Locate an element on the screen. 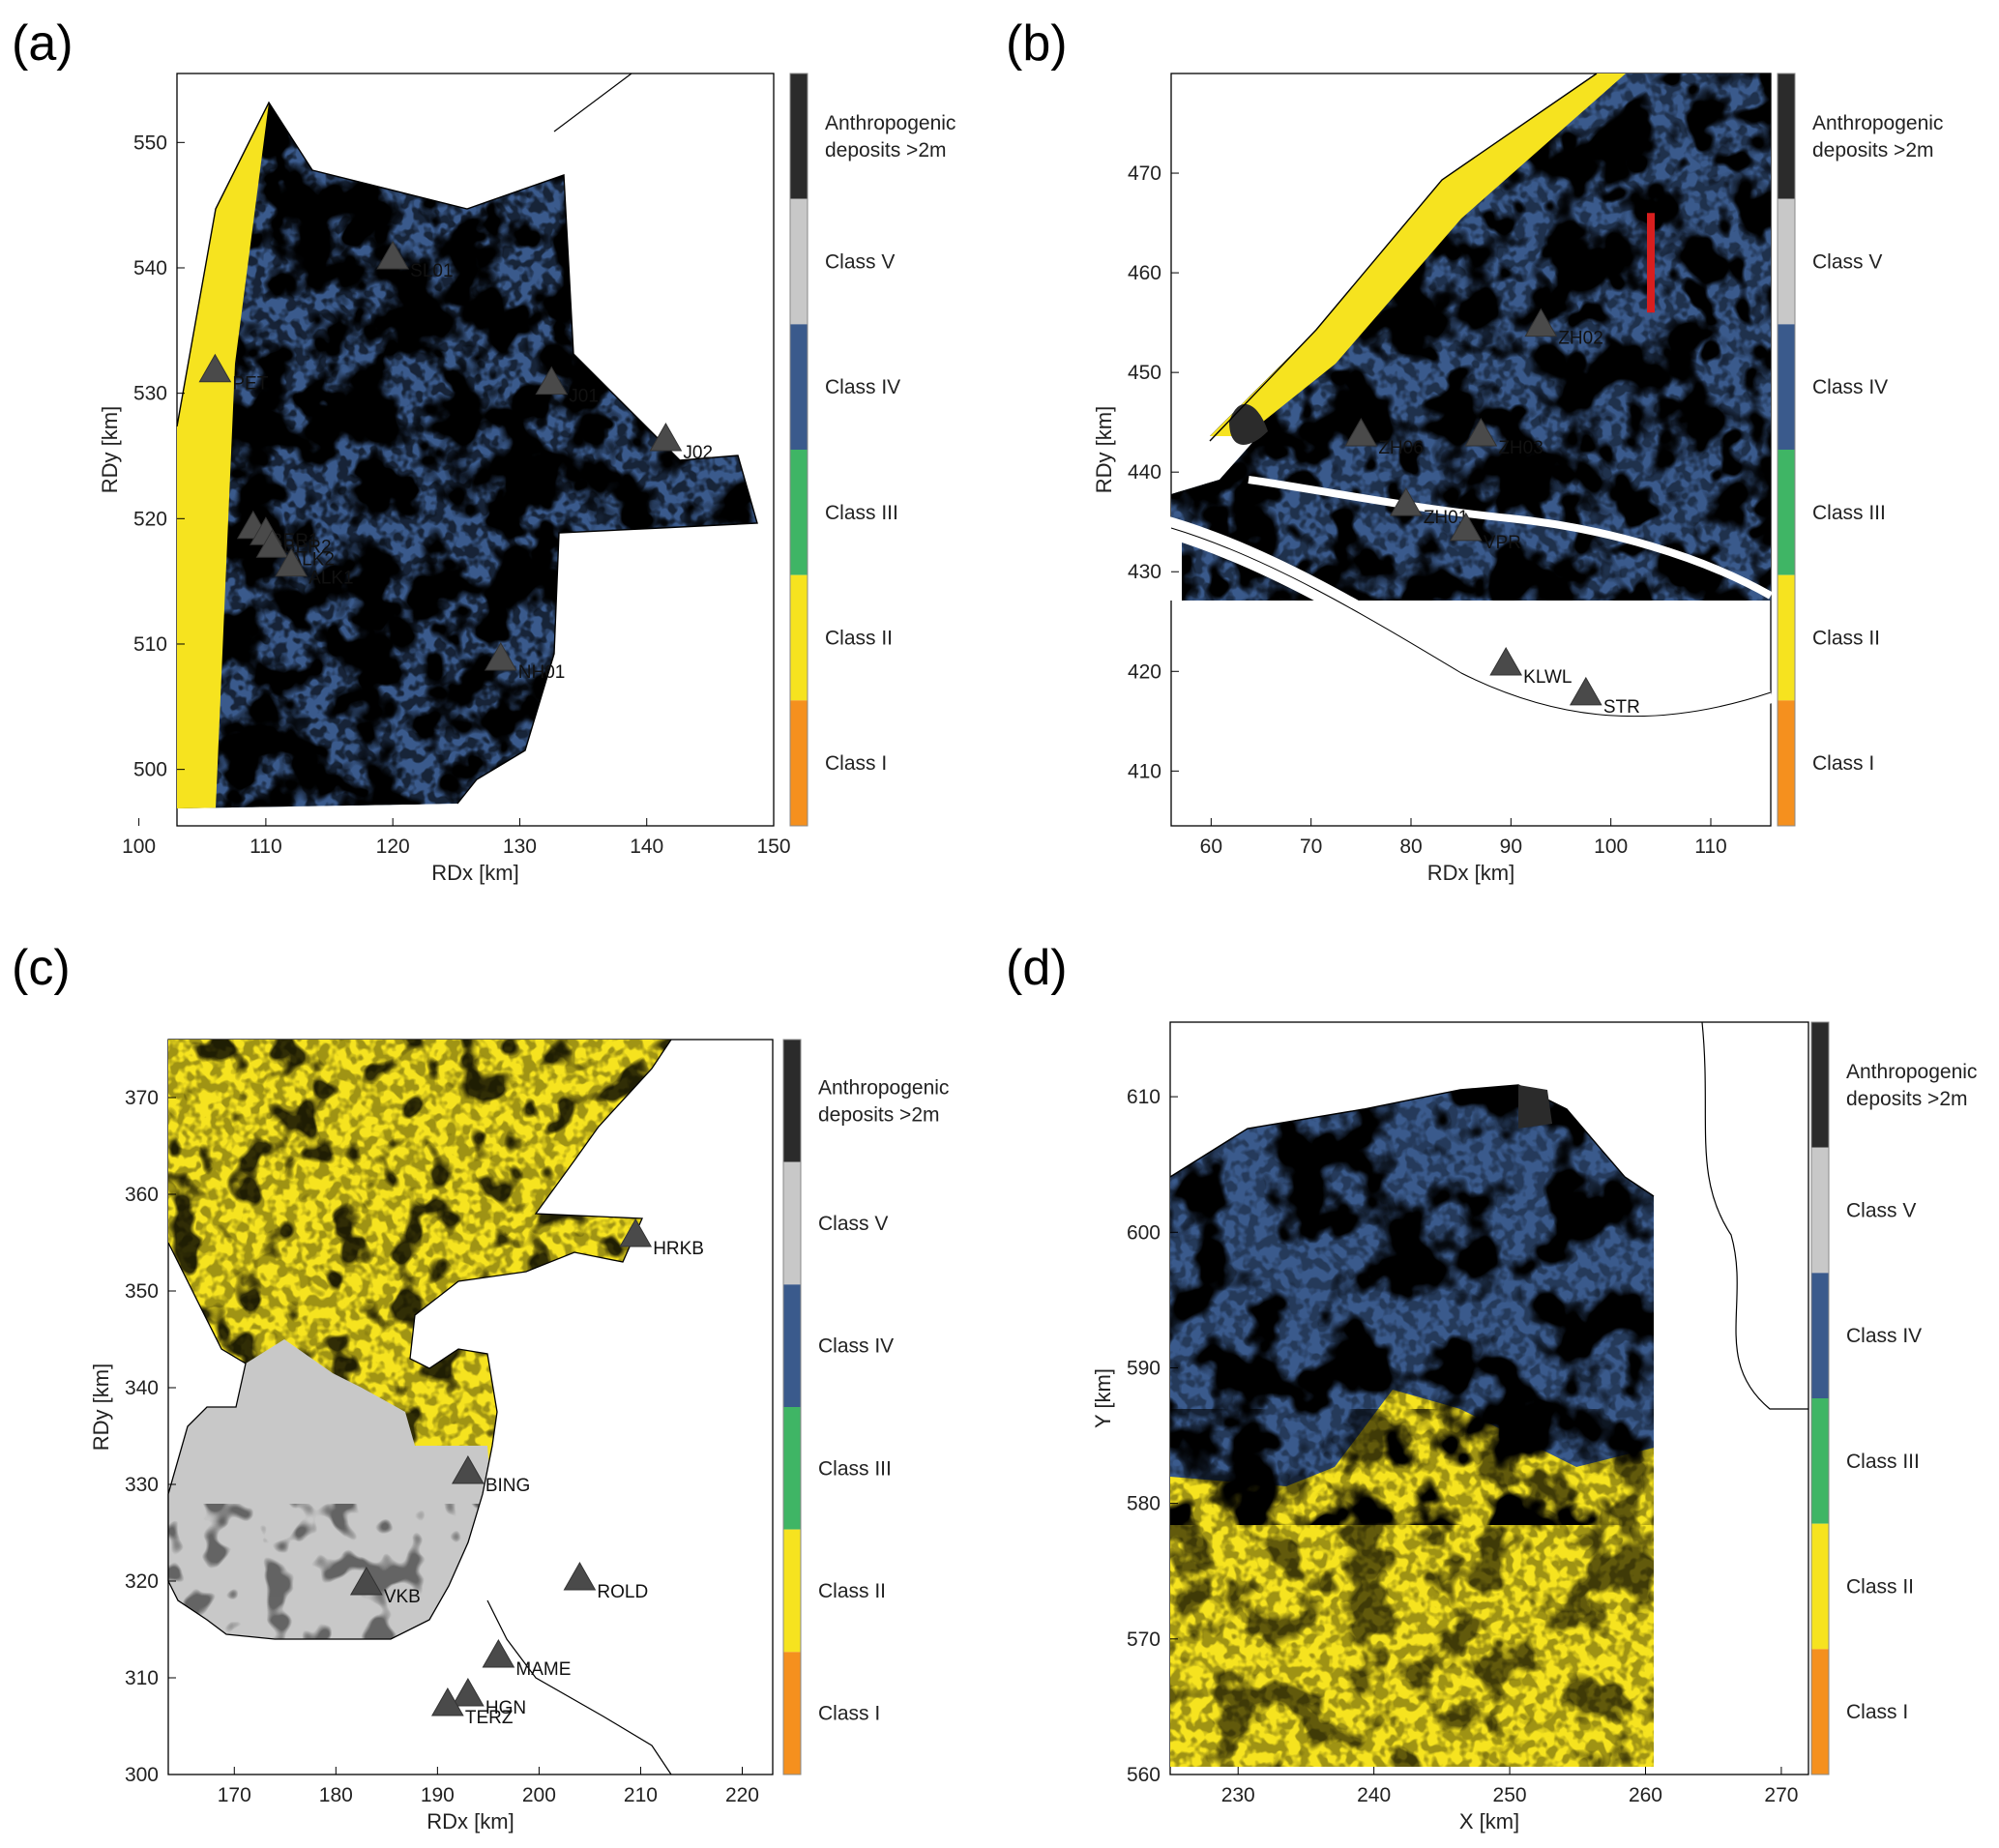 This screenshot has height=1848, width=1999. y-tick-label: 350 is located at coordinates (142, 1292).